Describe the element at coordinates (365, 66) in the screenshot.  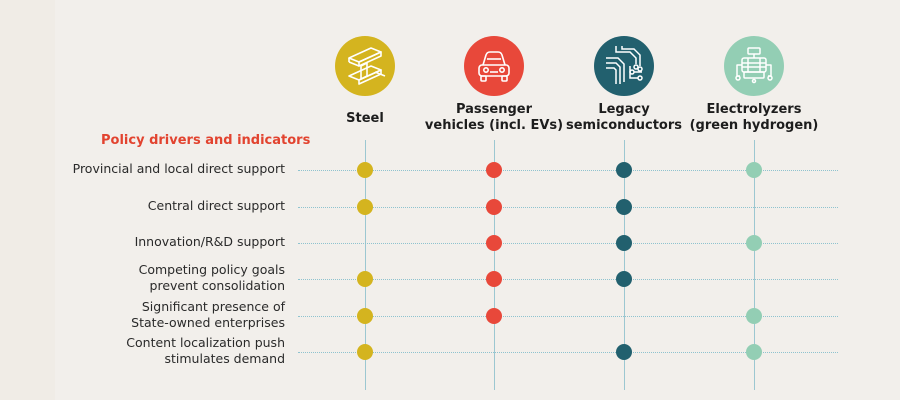
I see `steel-beam-icon` at that location.